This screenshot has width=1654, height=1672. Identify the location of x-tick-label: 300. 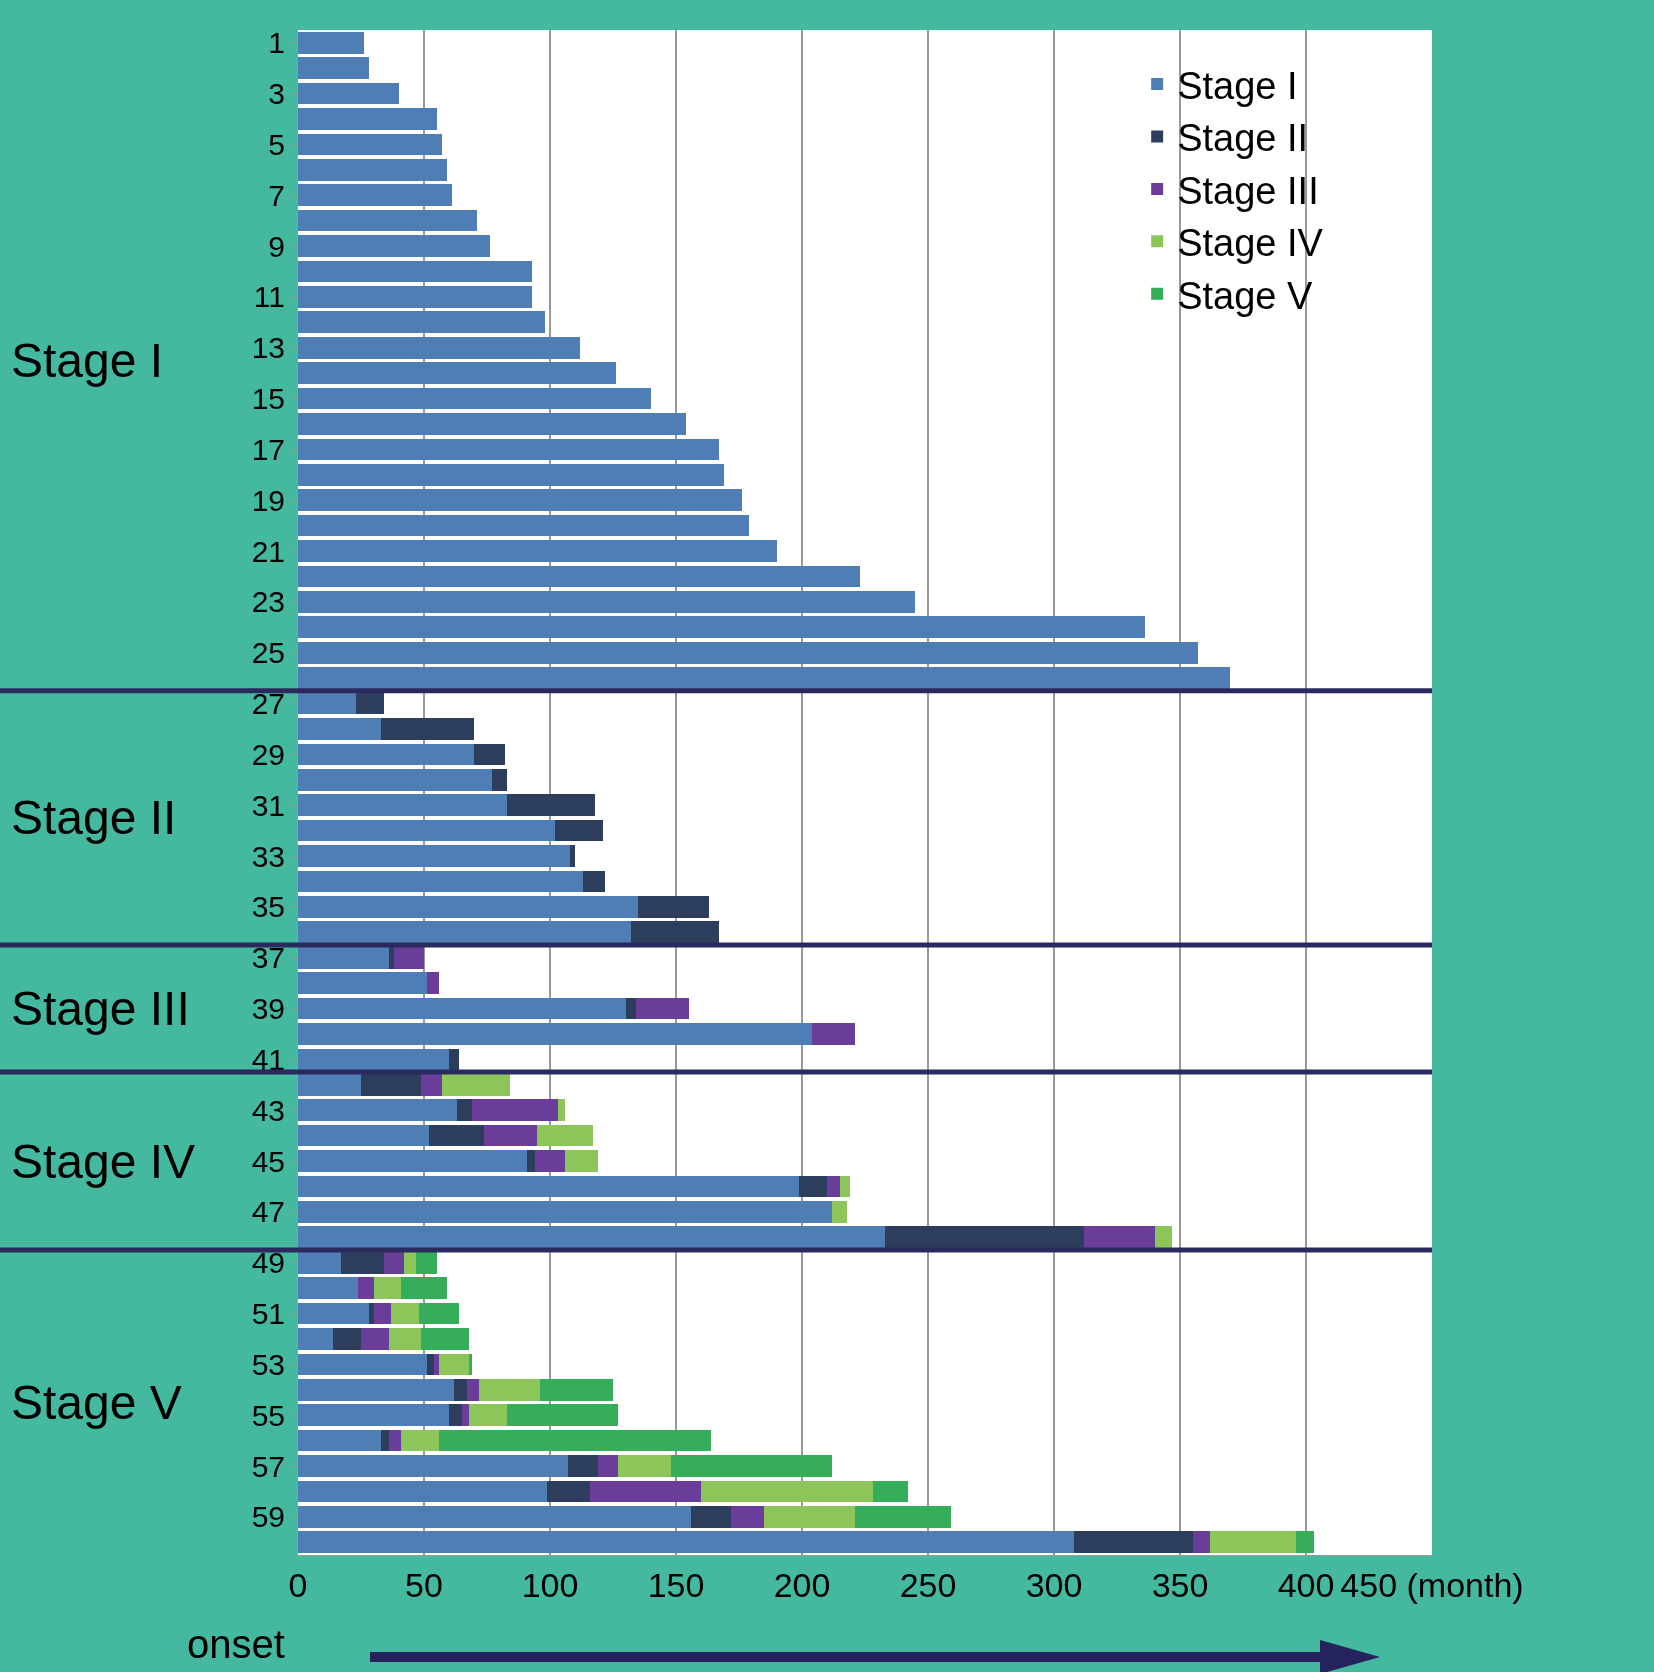
(1054, 1584).